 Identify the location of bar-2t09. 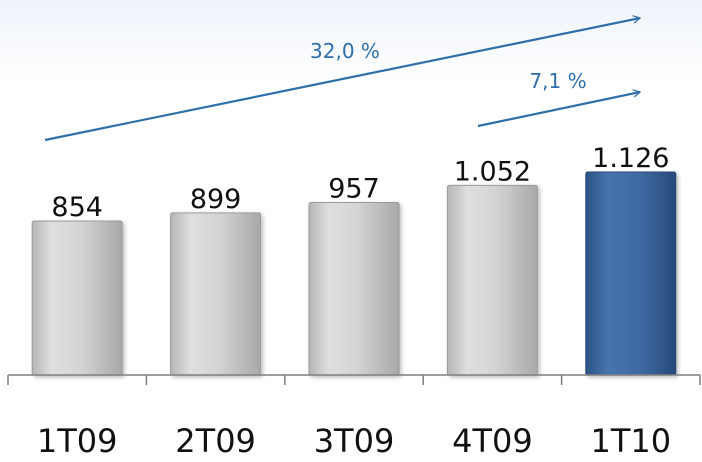
(216, 294).